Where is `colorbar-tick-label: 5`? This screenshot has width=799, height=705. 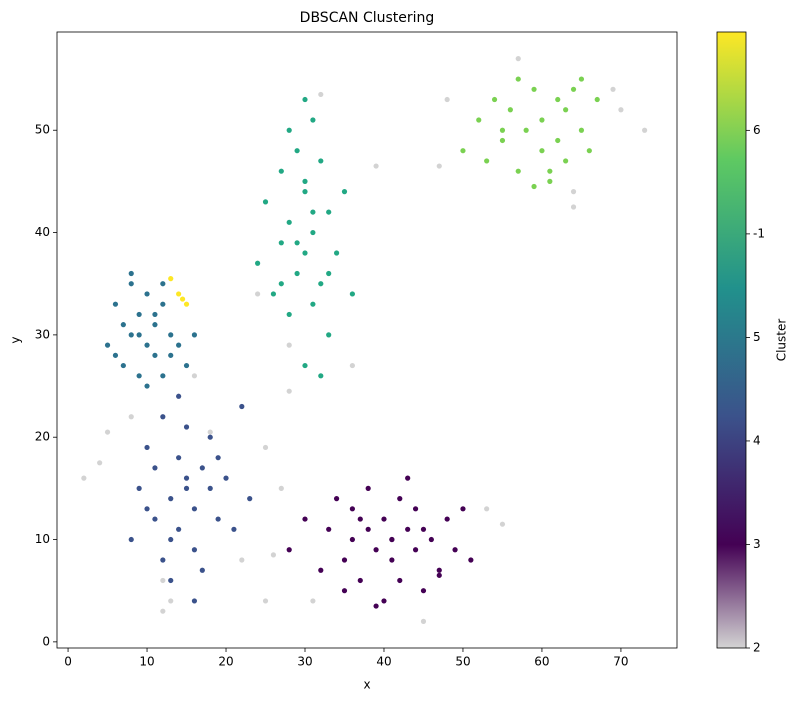 colorbar-tick-label: 5 is located at coordinates (757, 337).